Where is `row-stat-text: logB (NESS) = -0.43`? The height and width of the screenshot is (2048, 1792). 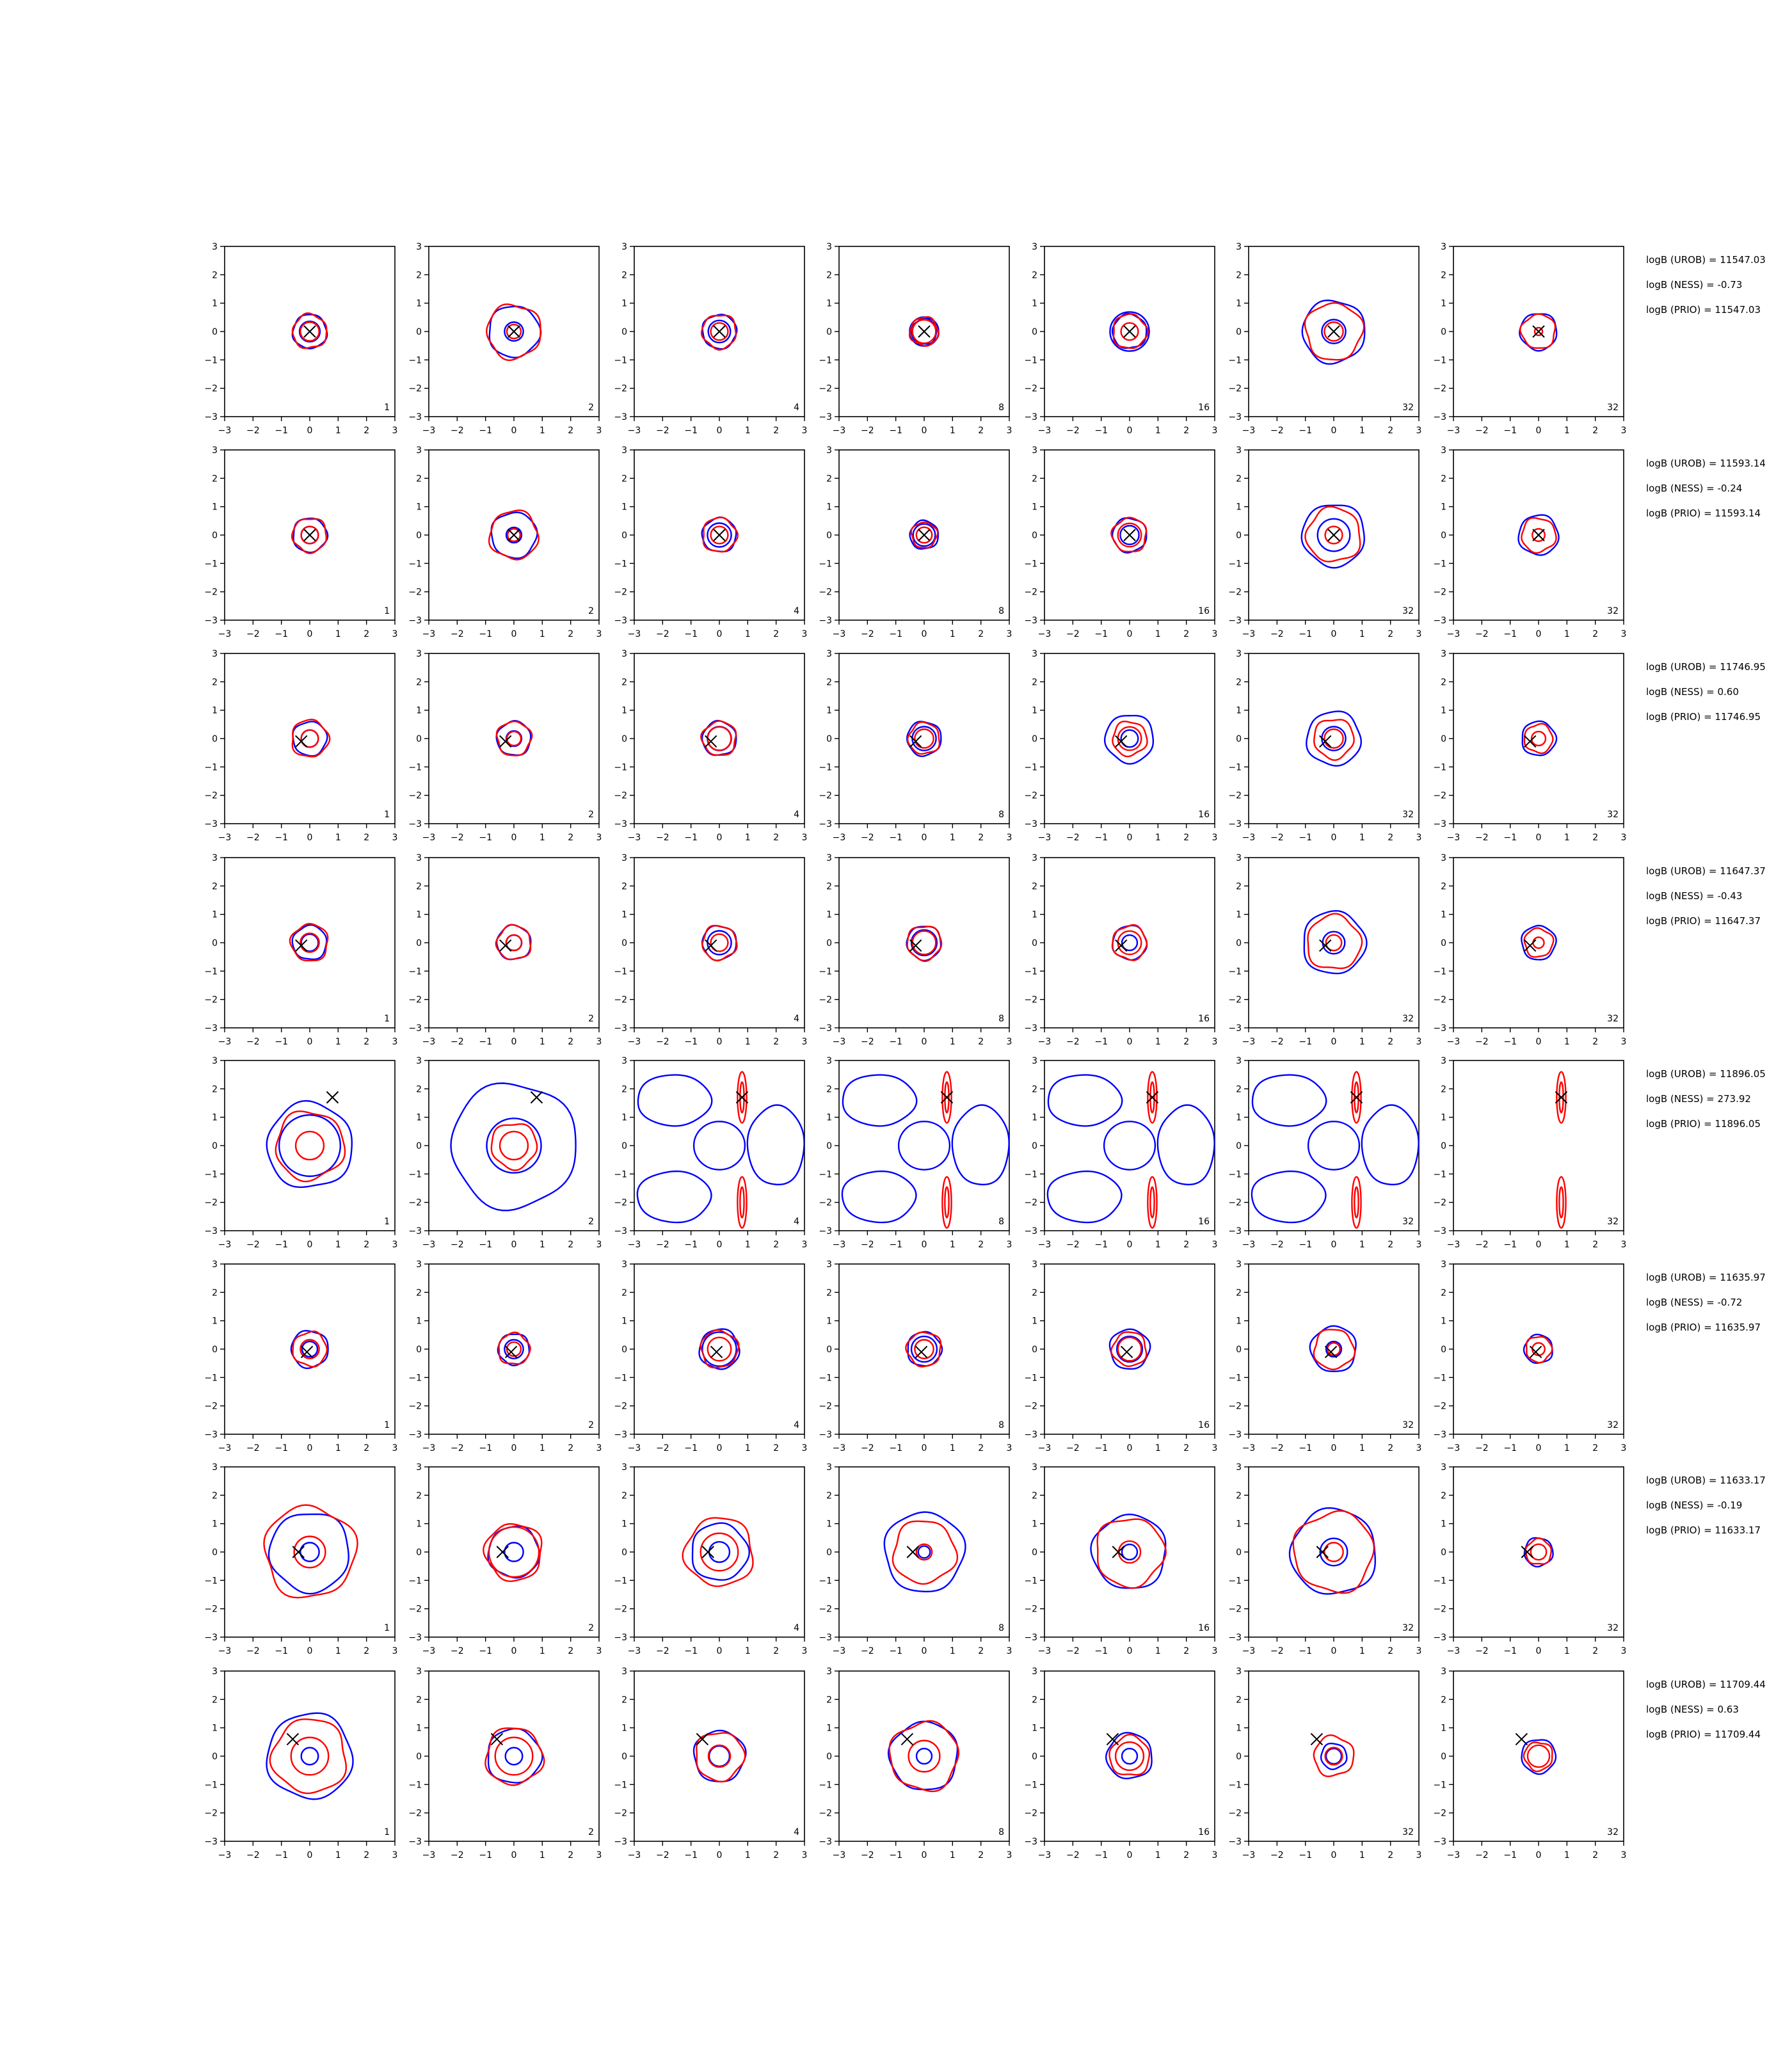 row-stat-text: logB (NESS) = -0.43 is located at coordinates (1694, 896).